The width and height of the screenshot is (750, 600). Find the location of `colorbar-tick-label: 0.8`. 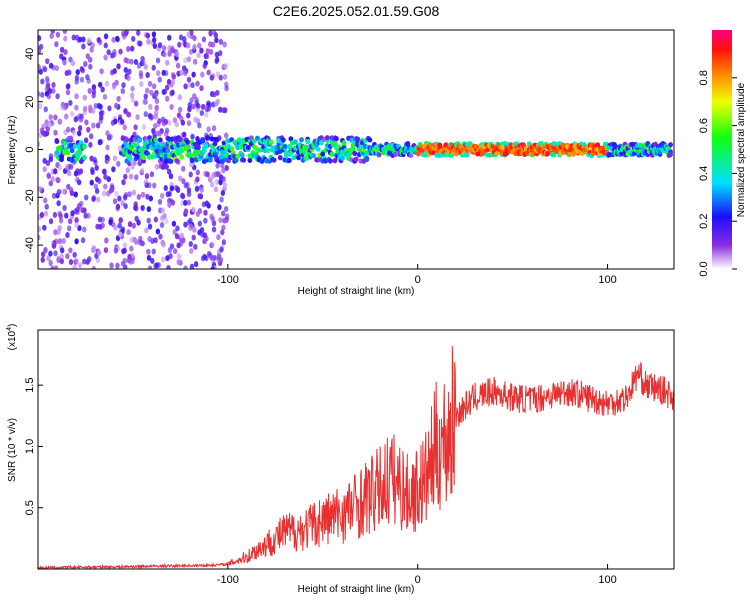

colorbar-tick-label: 0.8 is located at coordinates (704, 77).